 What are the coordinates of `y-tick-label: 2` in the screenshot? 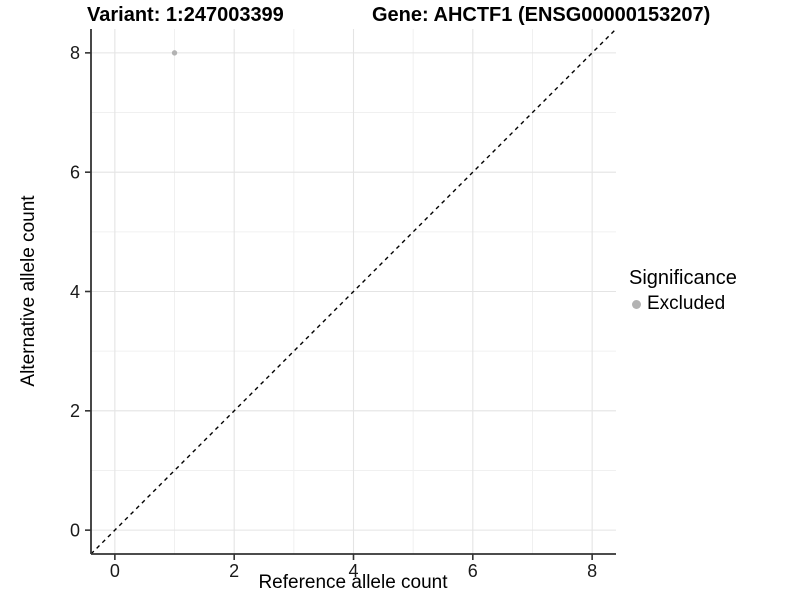 It's located at (75, 411).